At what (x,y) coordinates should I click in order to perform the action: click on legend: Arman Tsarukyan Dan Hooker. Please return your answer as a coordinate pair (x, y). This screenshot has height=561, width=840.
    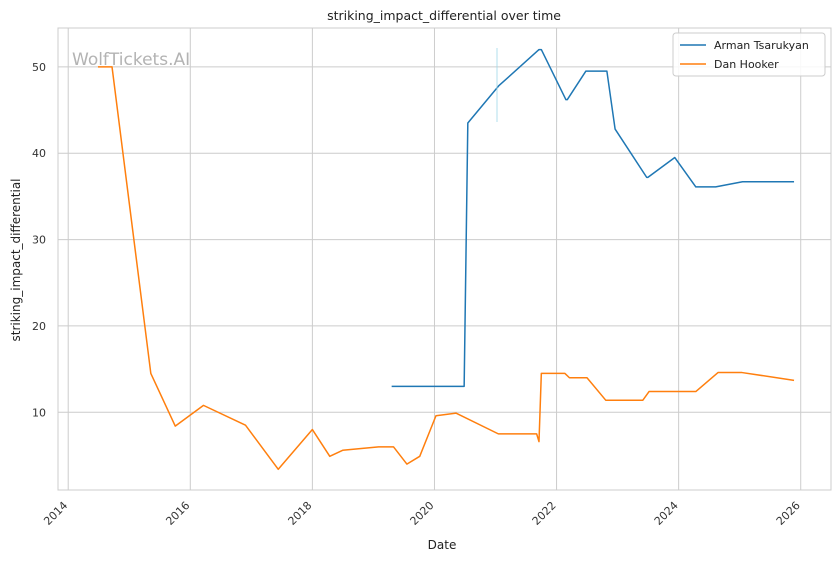
    Looking at the image, I should click on (749, 54).